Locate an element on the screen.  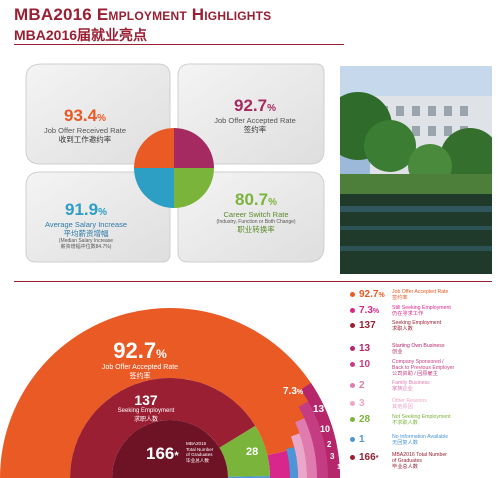
legend-value-number: 1 is located at coordinates (362, 439).